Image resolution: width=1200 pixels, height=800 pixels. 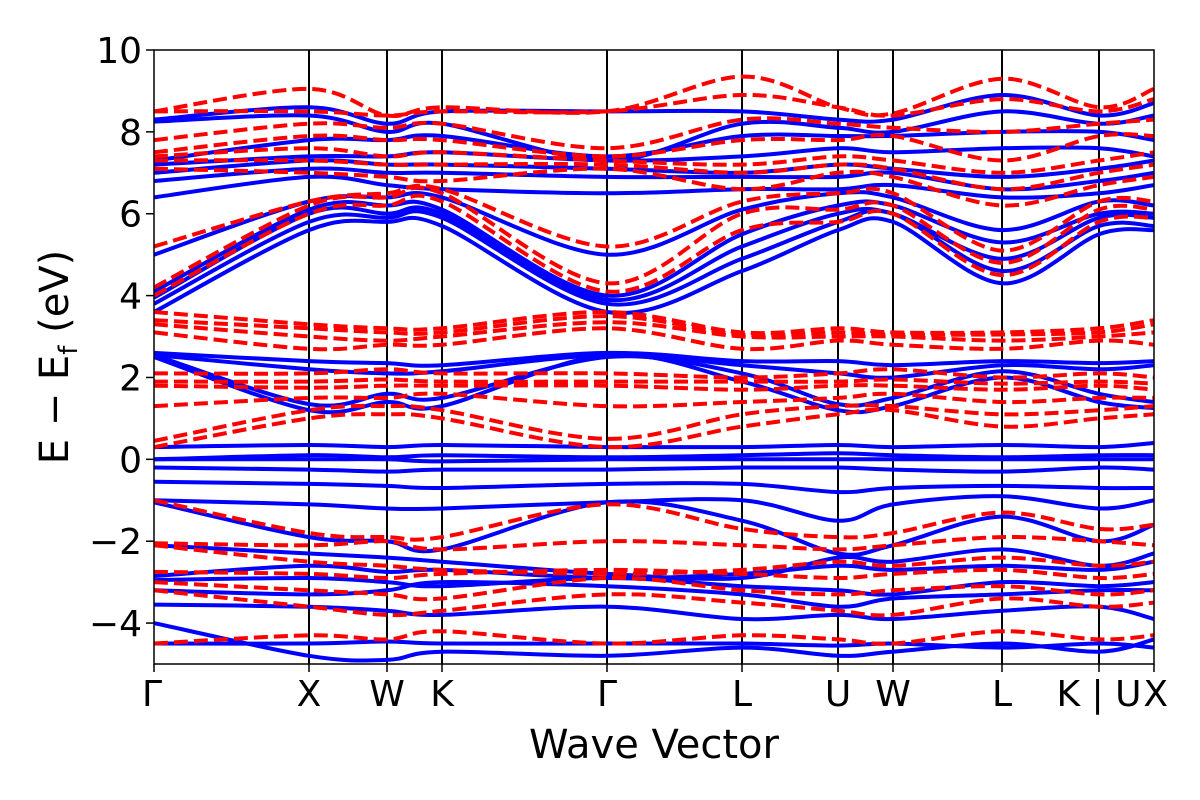 What do you see at coordinates (115, 542) in the screenshot?
I see `y-tick-label: −2` at bounding box center [115, 542].